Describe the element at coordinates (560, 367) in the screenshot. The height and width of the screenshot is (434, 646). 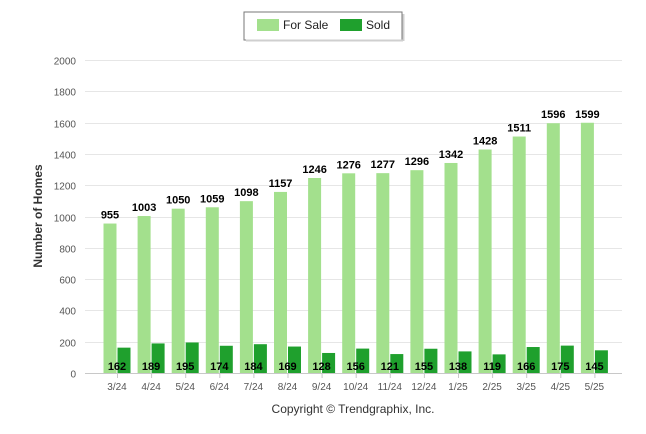
I see `data-label-sold: 175` at that location.